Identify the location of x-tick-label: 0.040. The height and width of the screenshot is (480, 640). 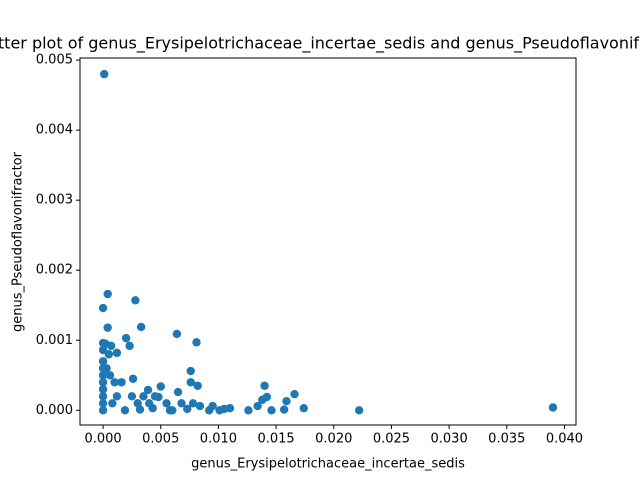
(564, 439).